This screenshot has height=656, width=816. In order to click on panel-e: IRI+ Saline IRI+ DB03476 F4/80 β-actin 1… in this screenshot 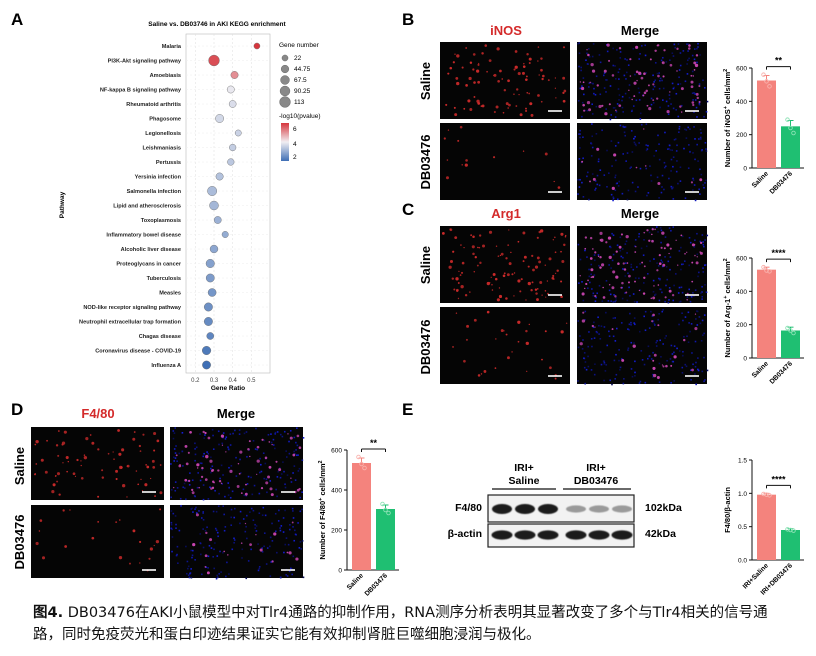, I will do `click(626, 527)`.